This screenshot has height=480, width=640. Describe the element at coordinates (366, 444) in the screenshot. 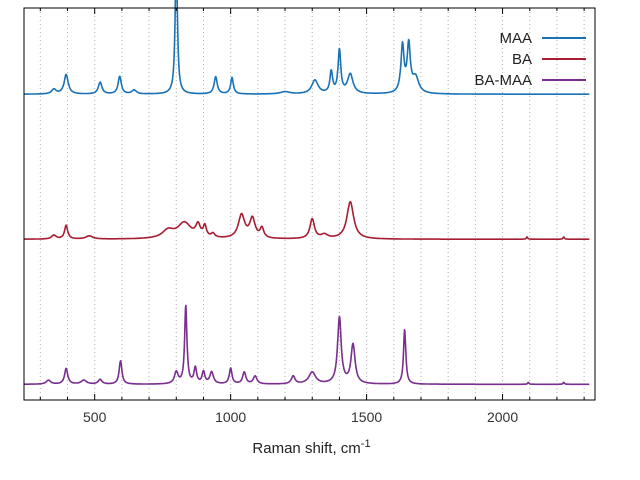

I see `x-axis-label-superscript: -1` at that location.